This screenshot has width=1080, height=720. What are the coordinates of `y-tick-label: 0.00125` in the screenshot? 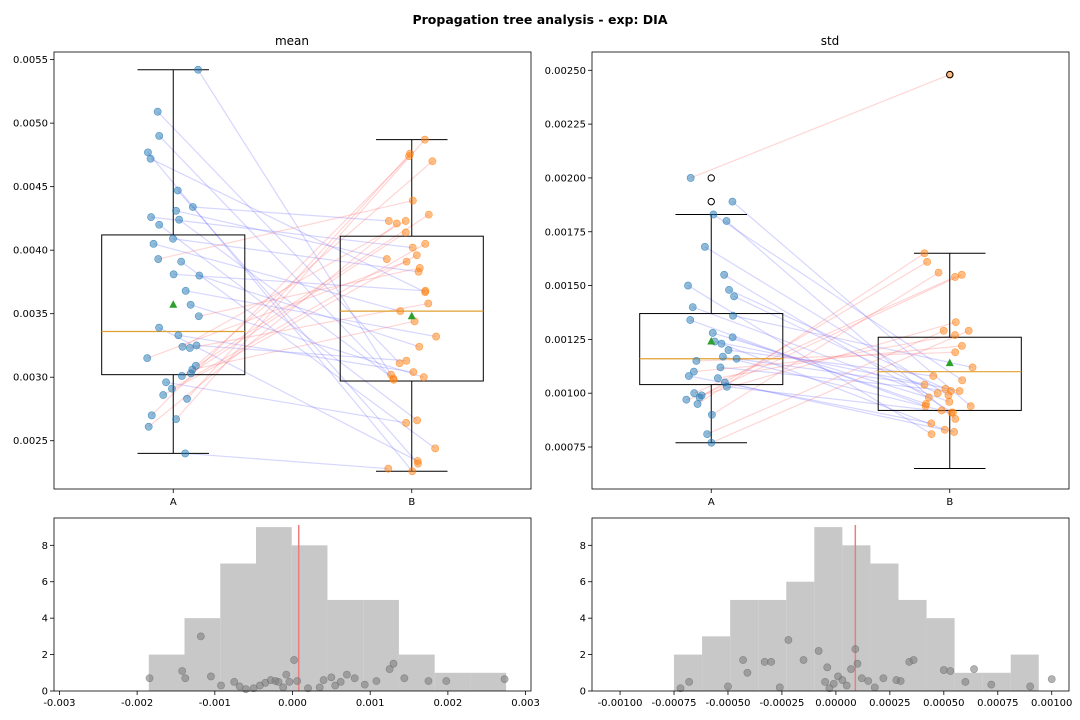 It's located at (565, 340).